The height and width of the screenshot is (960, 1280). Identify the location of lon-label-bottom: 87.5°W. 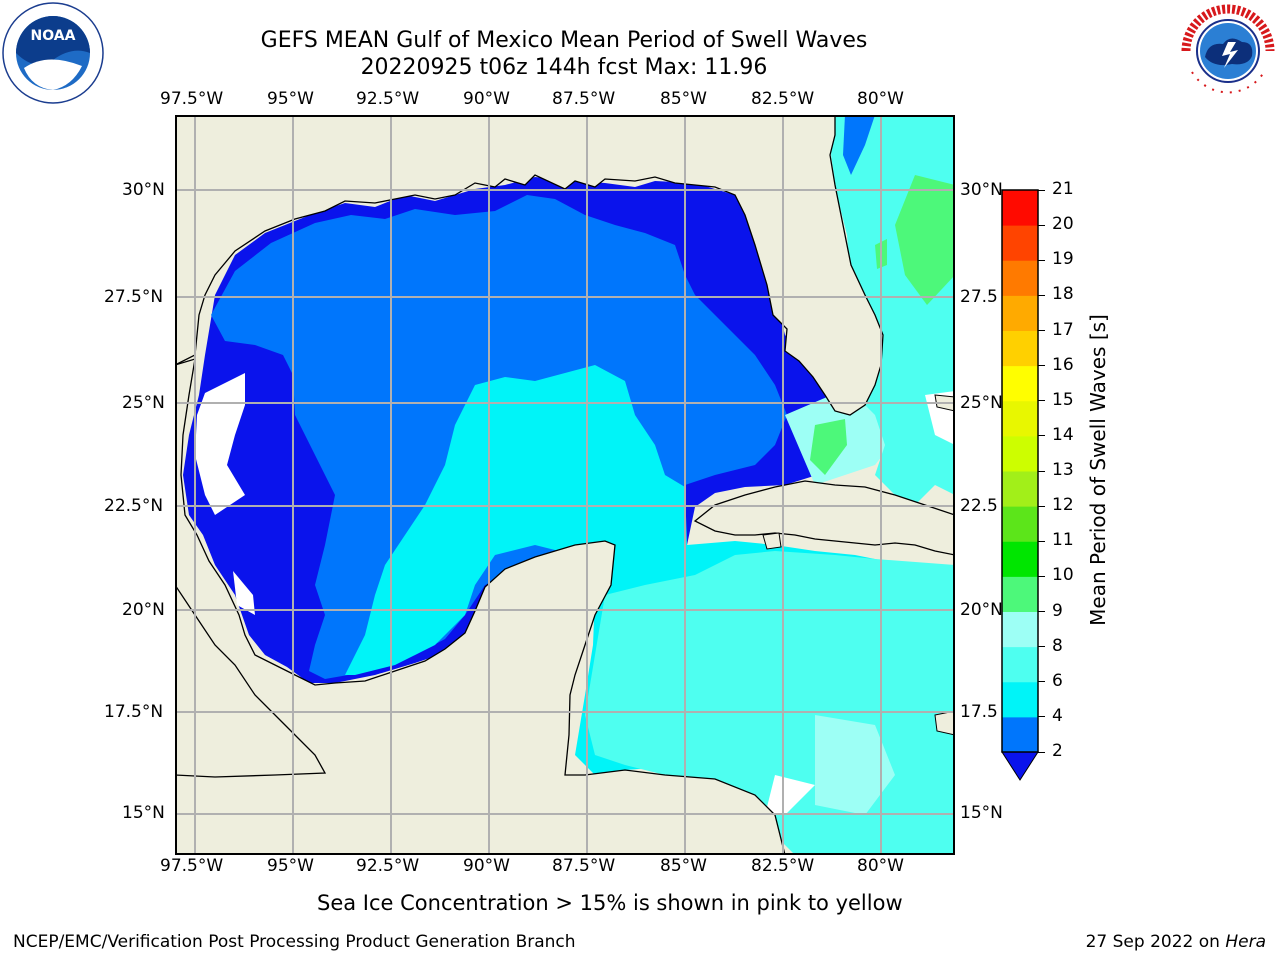
(584, 866).